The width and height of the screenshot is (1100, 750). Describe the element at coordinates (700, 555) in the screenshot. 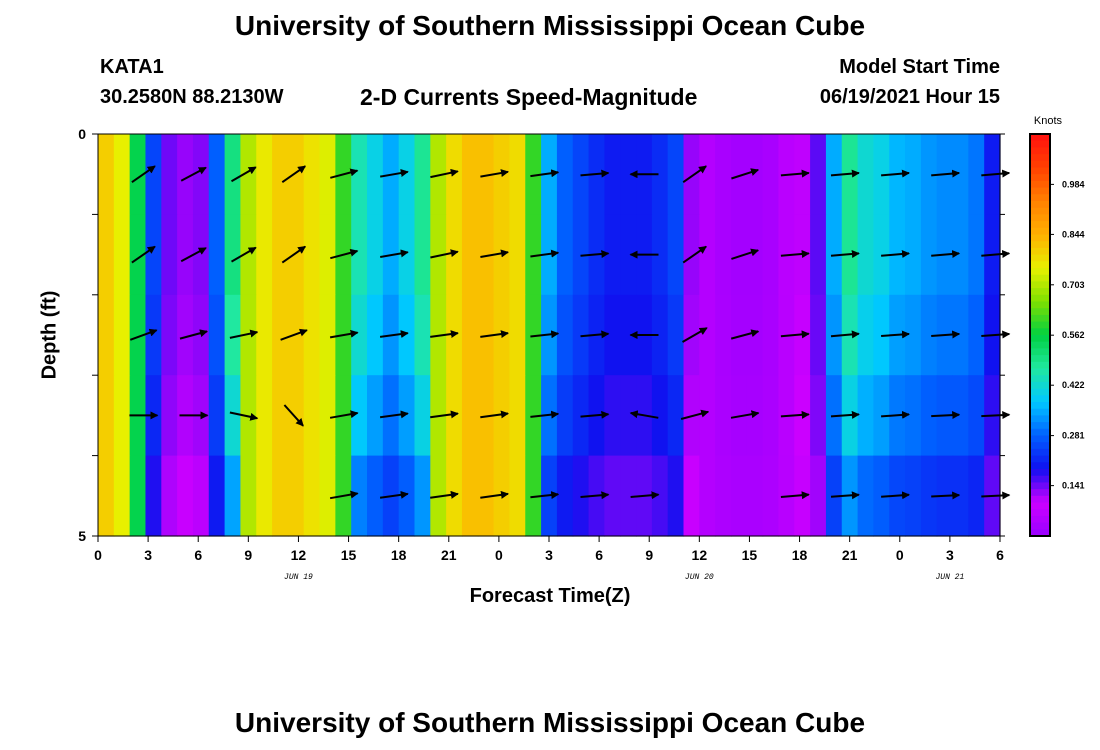

I see `x-tick-label: 12` at that location.